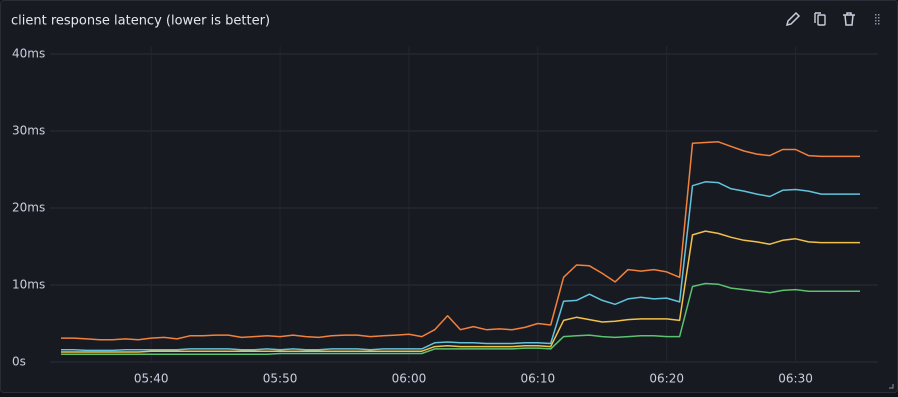 The image size is (898, 397). What do you see at coordinates (28, 208) in the screenshot?
I see `y-tick-label: 20ms` at bounding box center [28, 208].